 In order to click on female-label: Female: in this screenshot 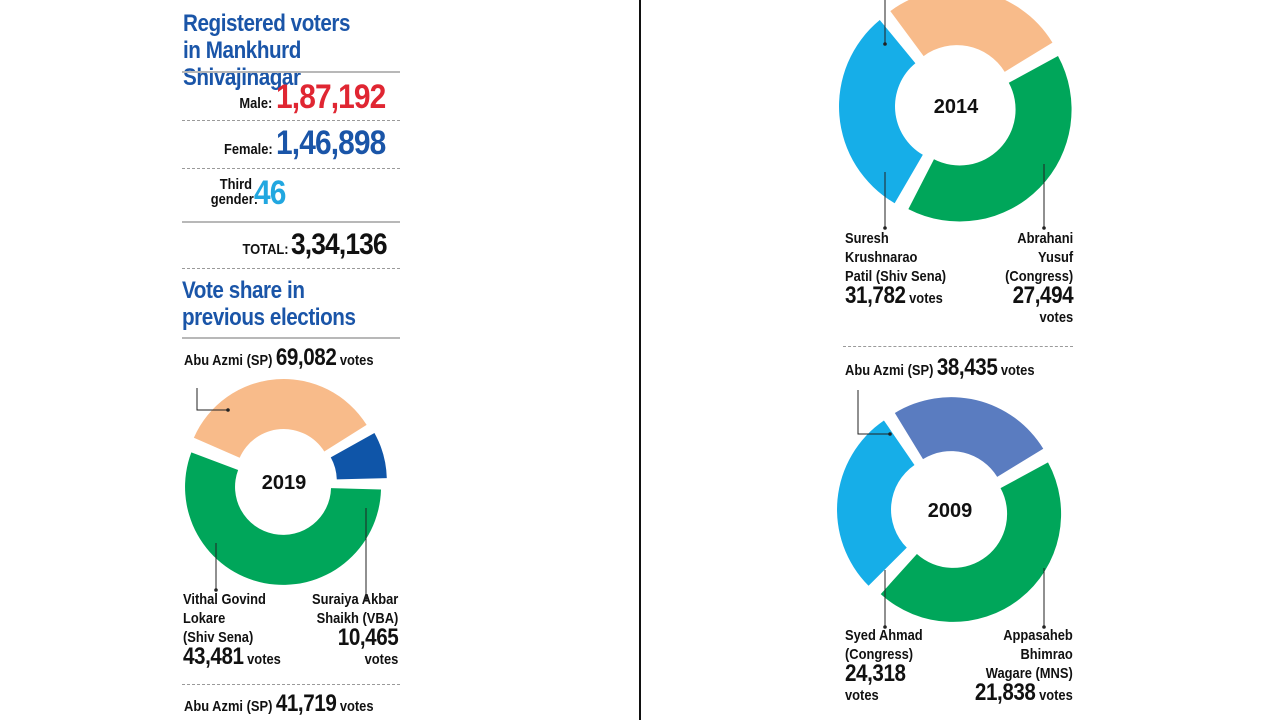, I will do `click(248, 149)`.